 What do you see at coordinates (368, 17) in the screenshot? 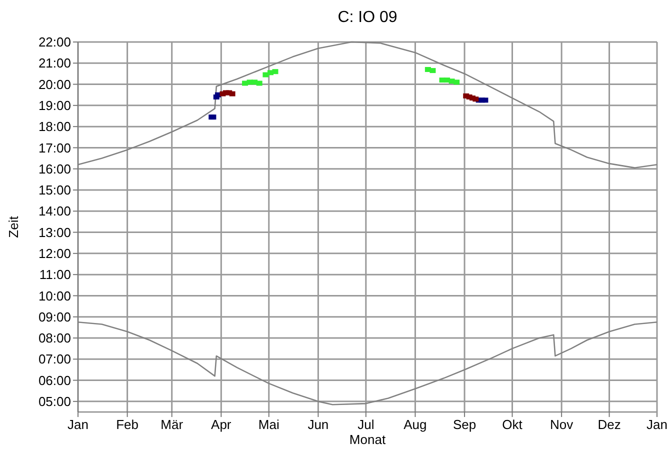
I see `chart-title: C: IO 09` at bounding box center [368, 17].